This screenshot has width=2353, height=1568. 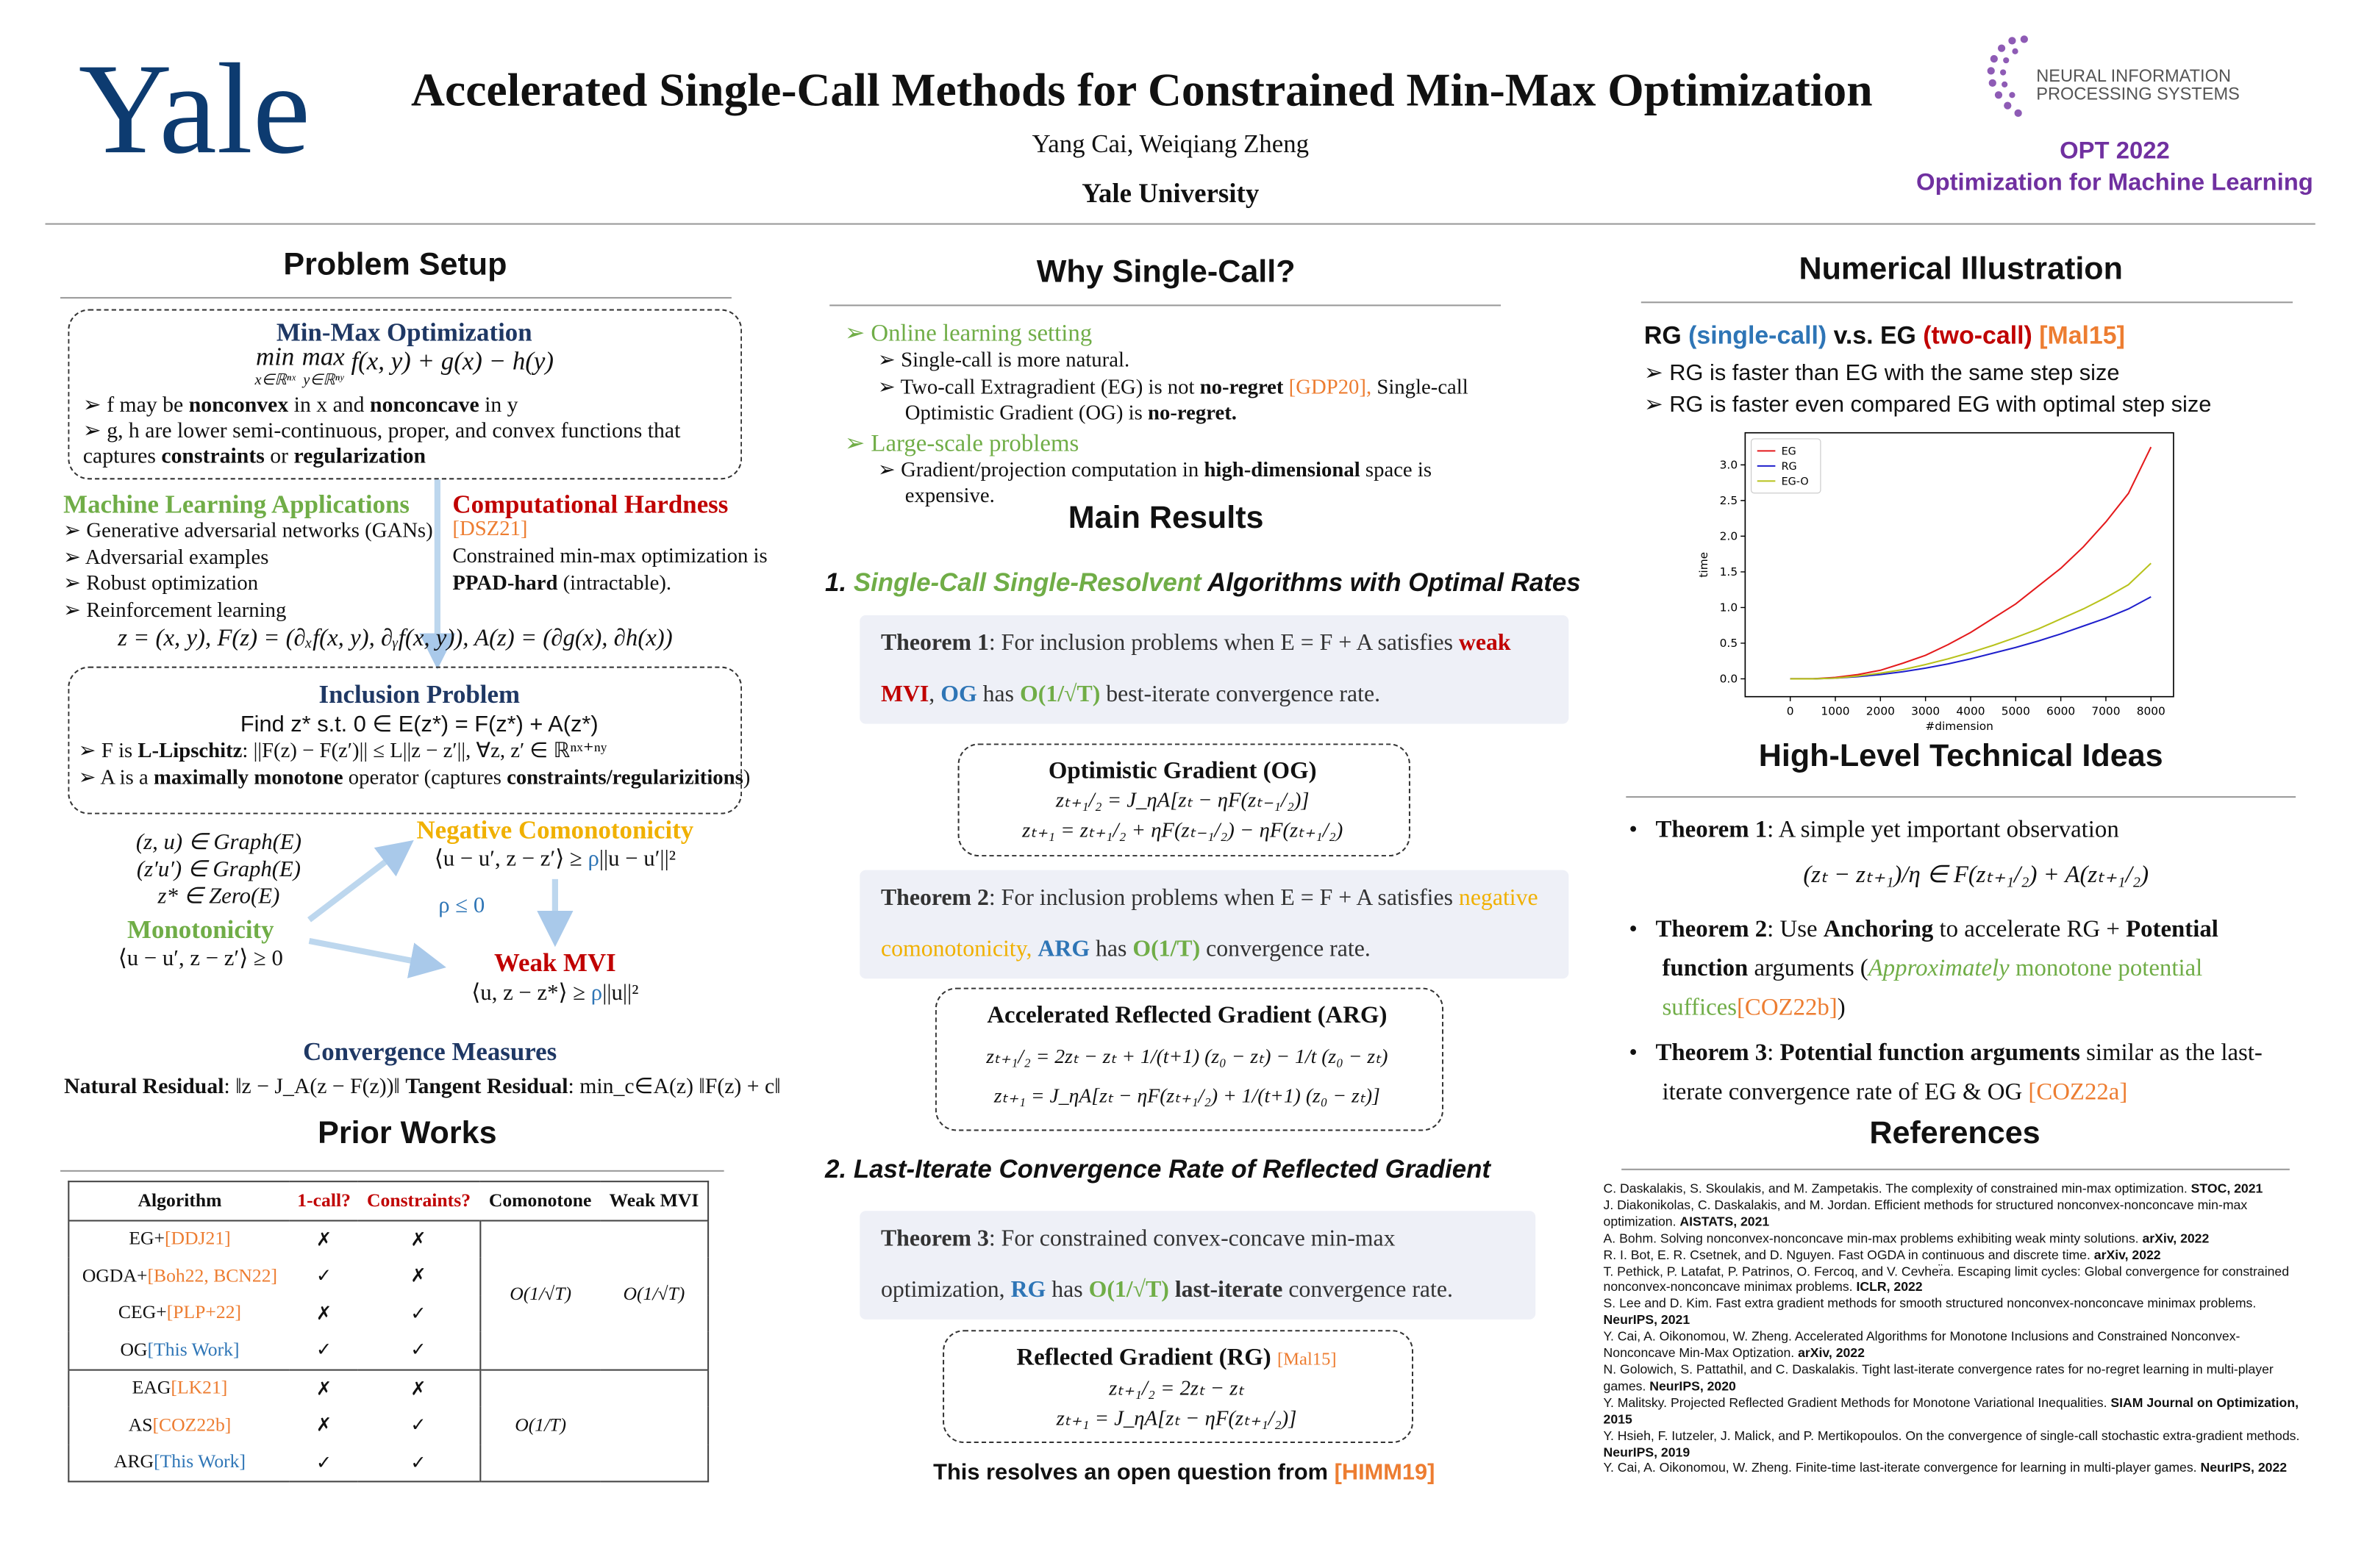 What do you see at coordinates (1712, 930) in the screenshot?
I see `text-run: Theorem 2` at bounding box center [1712, 930].